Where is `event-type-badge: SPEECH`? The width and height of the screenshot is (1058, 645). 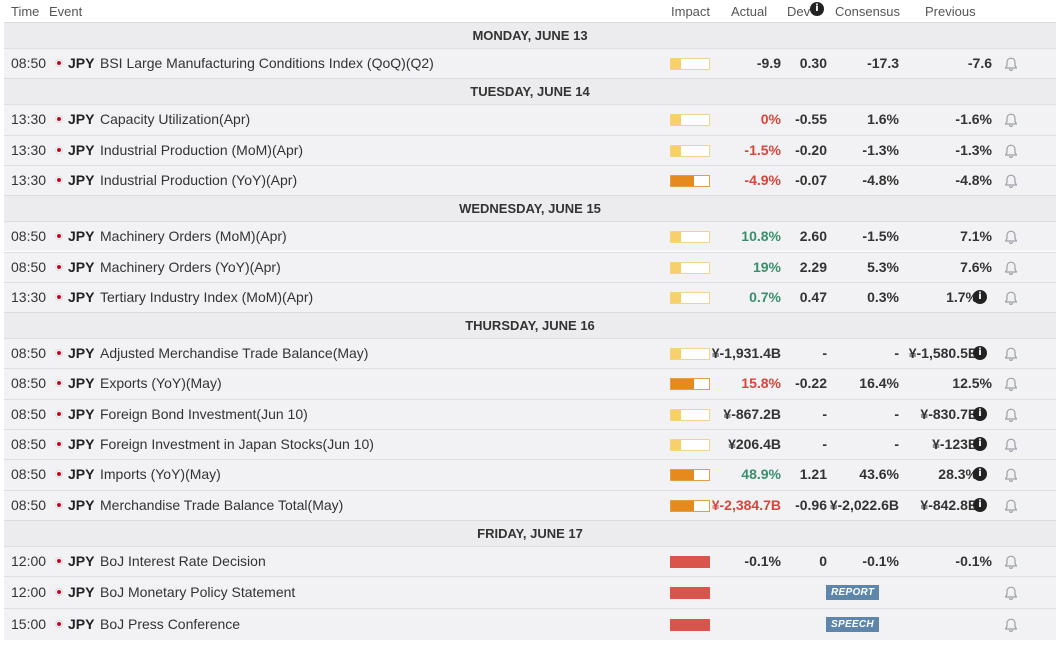
event-type-badge: SPEECH is located at coordinates (852, 625).